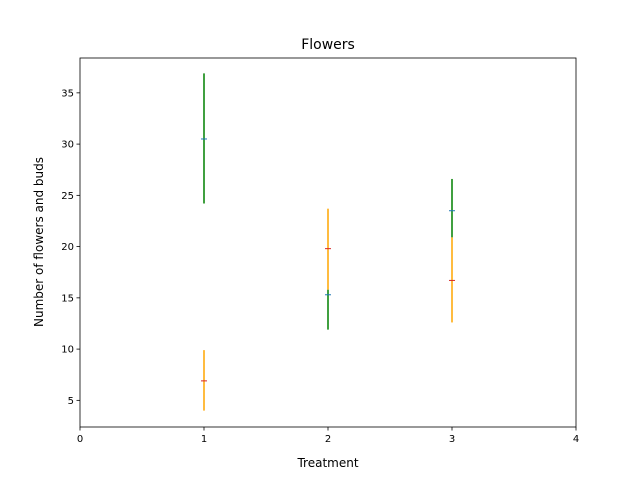 The width and height of the screenshot is (640, 480). I want to click on y-tick-label-15: 15, so click(67, 298).